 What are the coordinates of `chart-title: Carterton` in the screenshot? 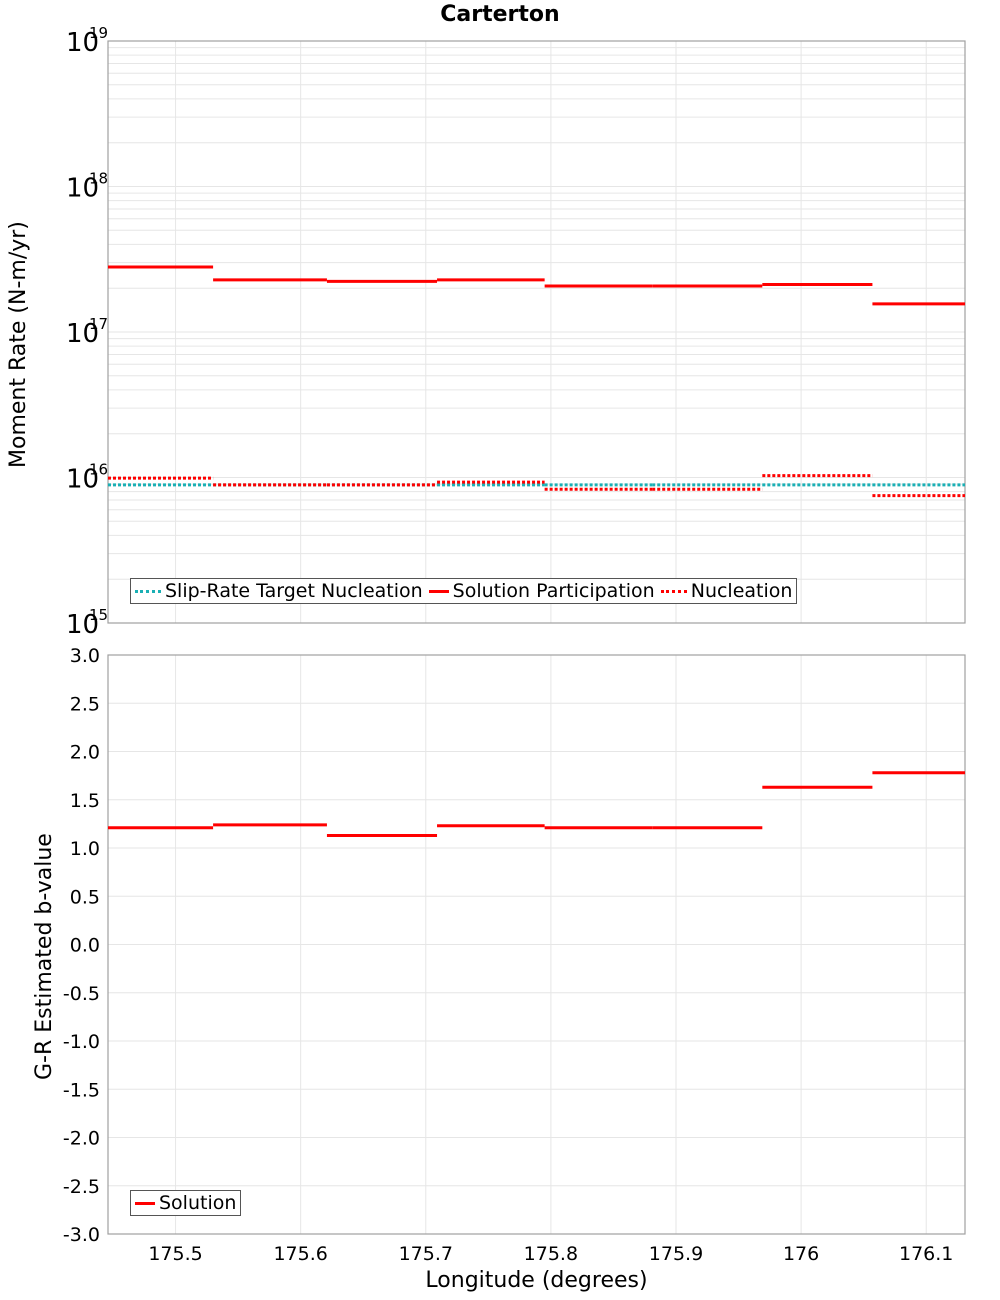 It's located at (500, 14).